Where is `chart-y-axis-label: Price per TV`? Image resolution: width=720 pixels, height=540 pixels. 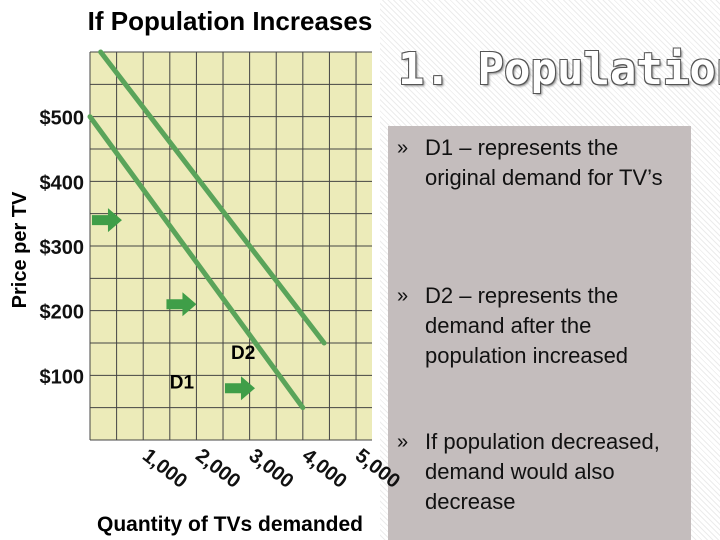 chart-y-axis-label: Price per TV is located at coordinates (20, 249).